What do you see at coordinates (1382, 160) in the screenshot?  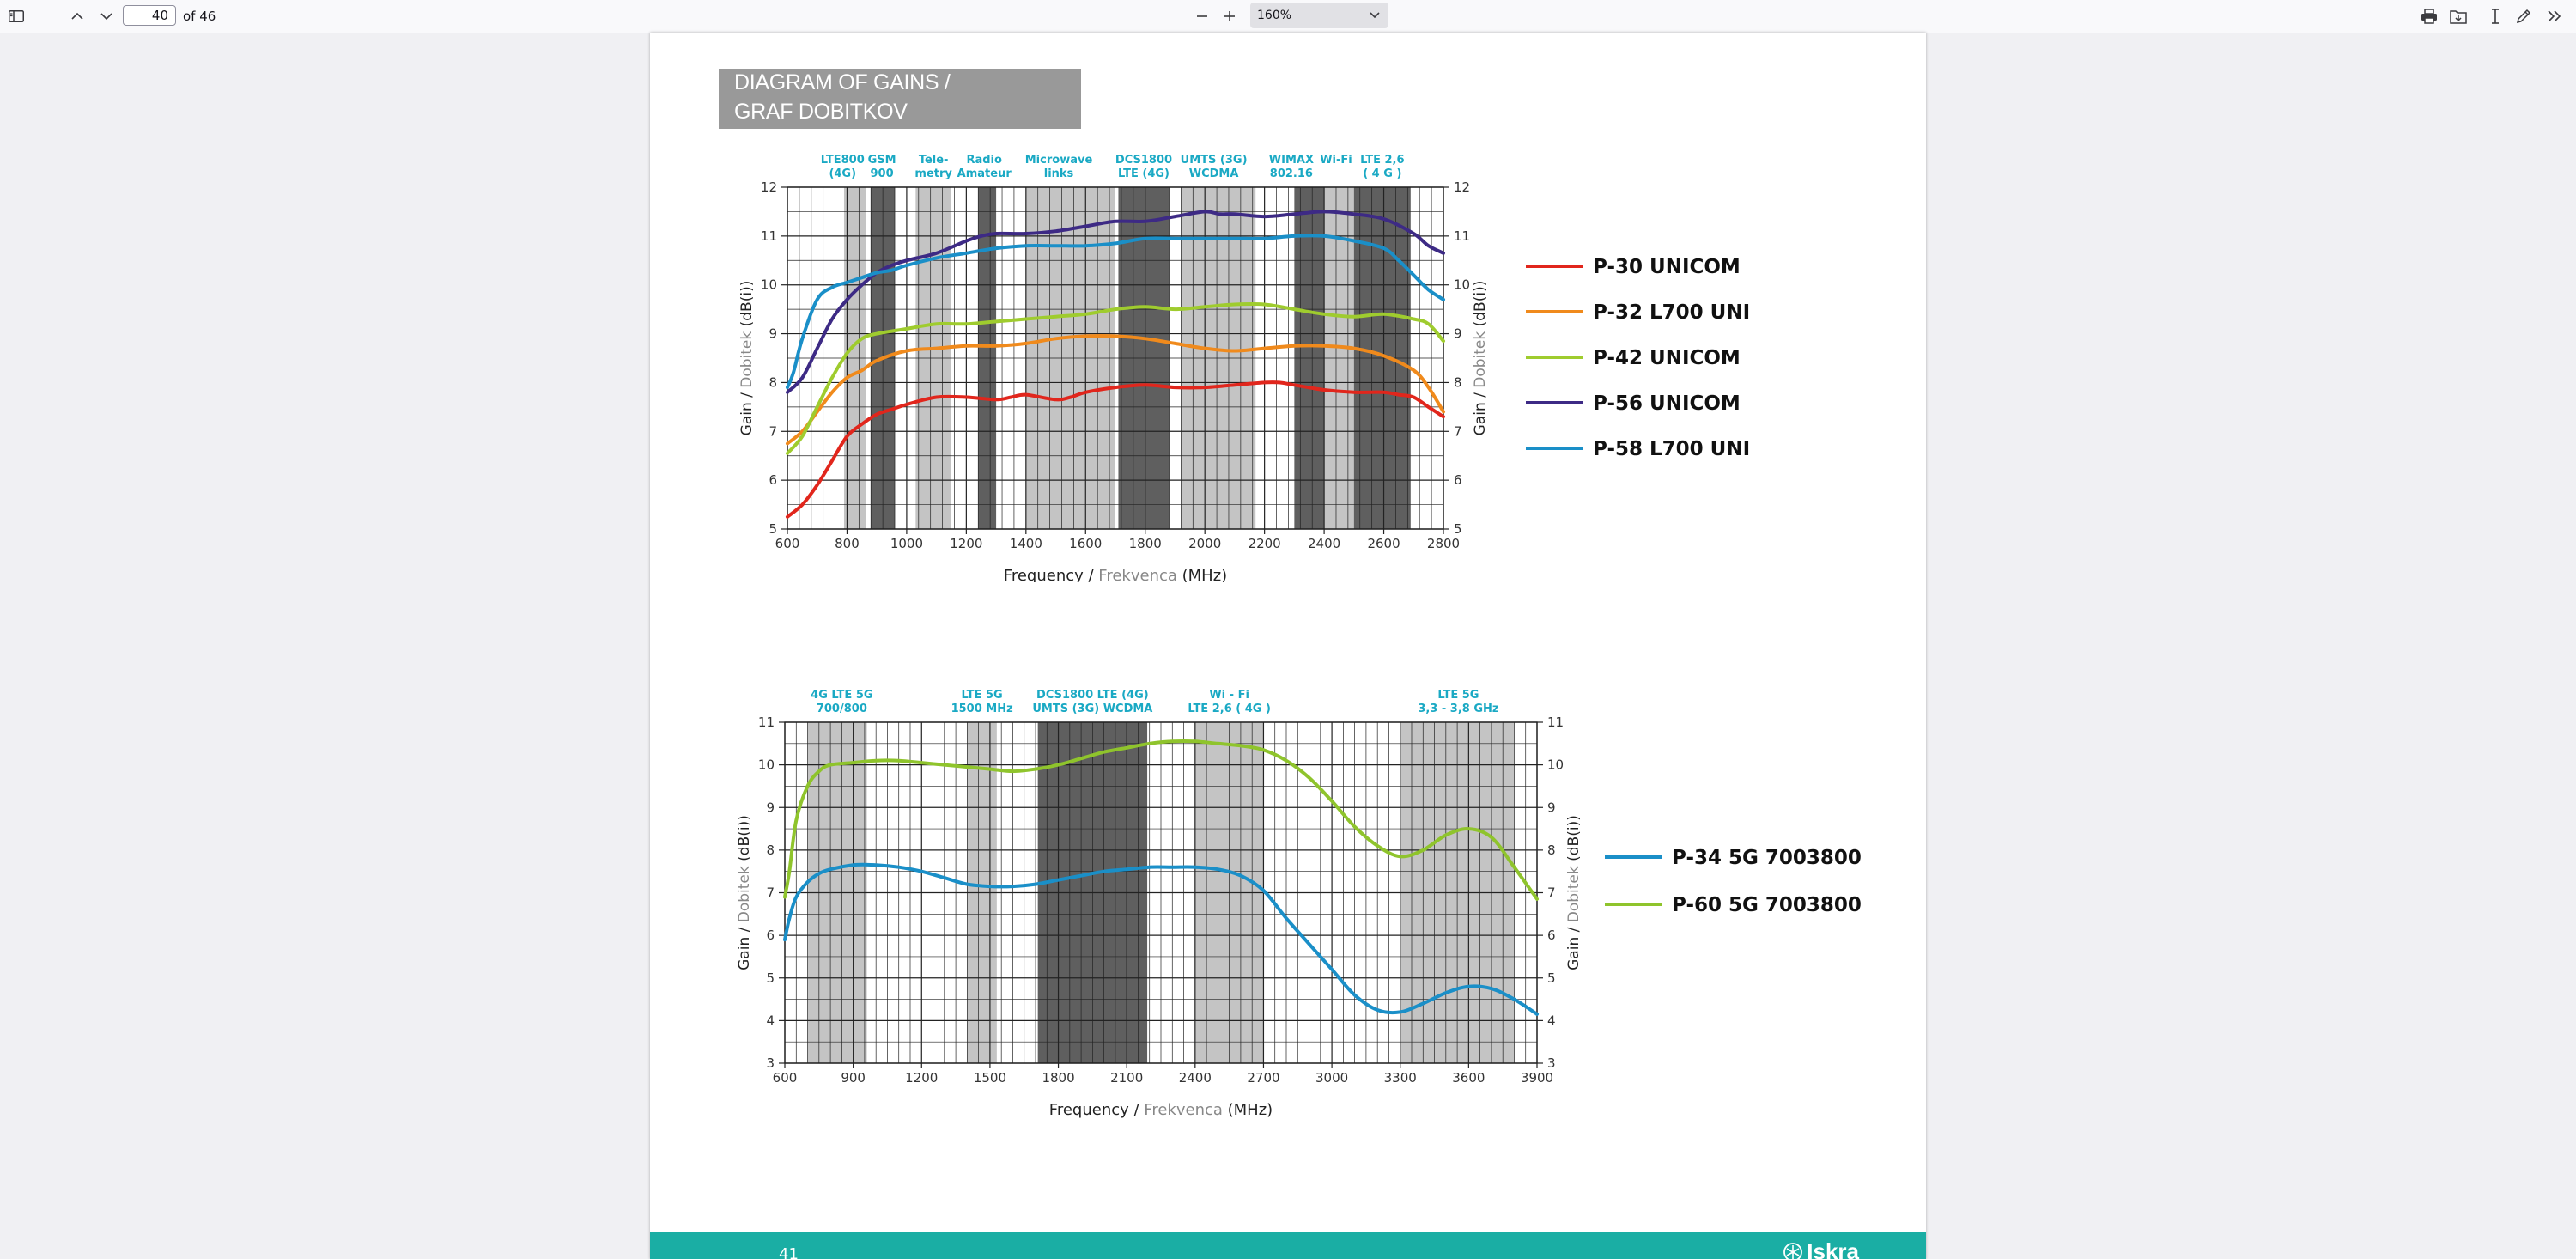 I see `band-label-line: LTE 2,6` at bounding box center [1382, 160].